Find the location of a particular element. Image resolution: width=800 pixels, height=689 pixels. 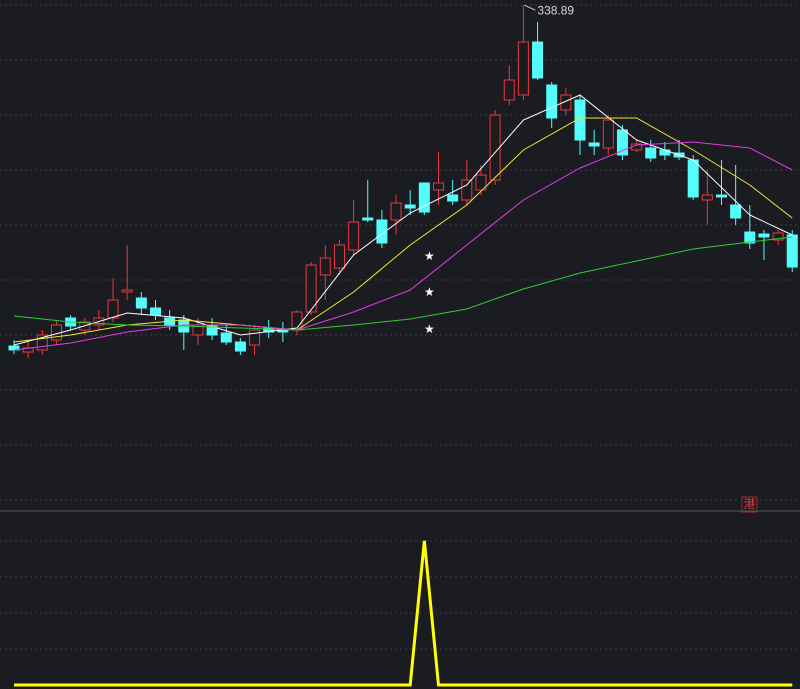

high-pointer is located at coordinates (530, 7).